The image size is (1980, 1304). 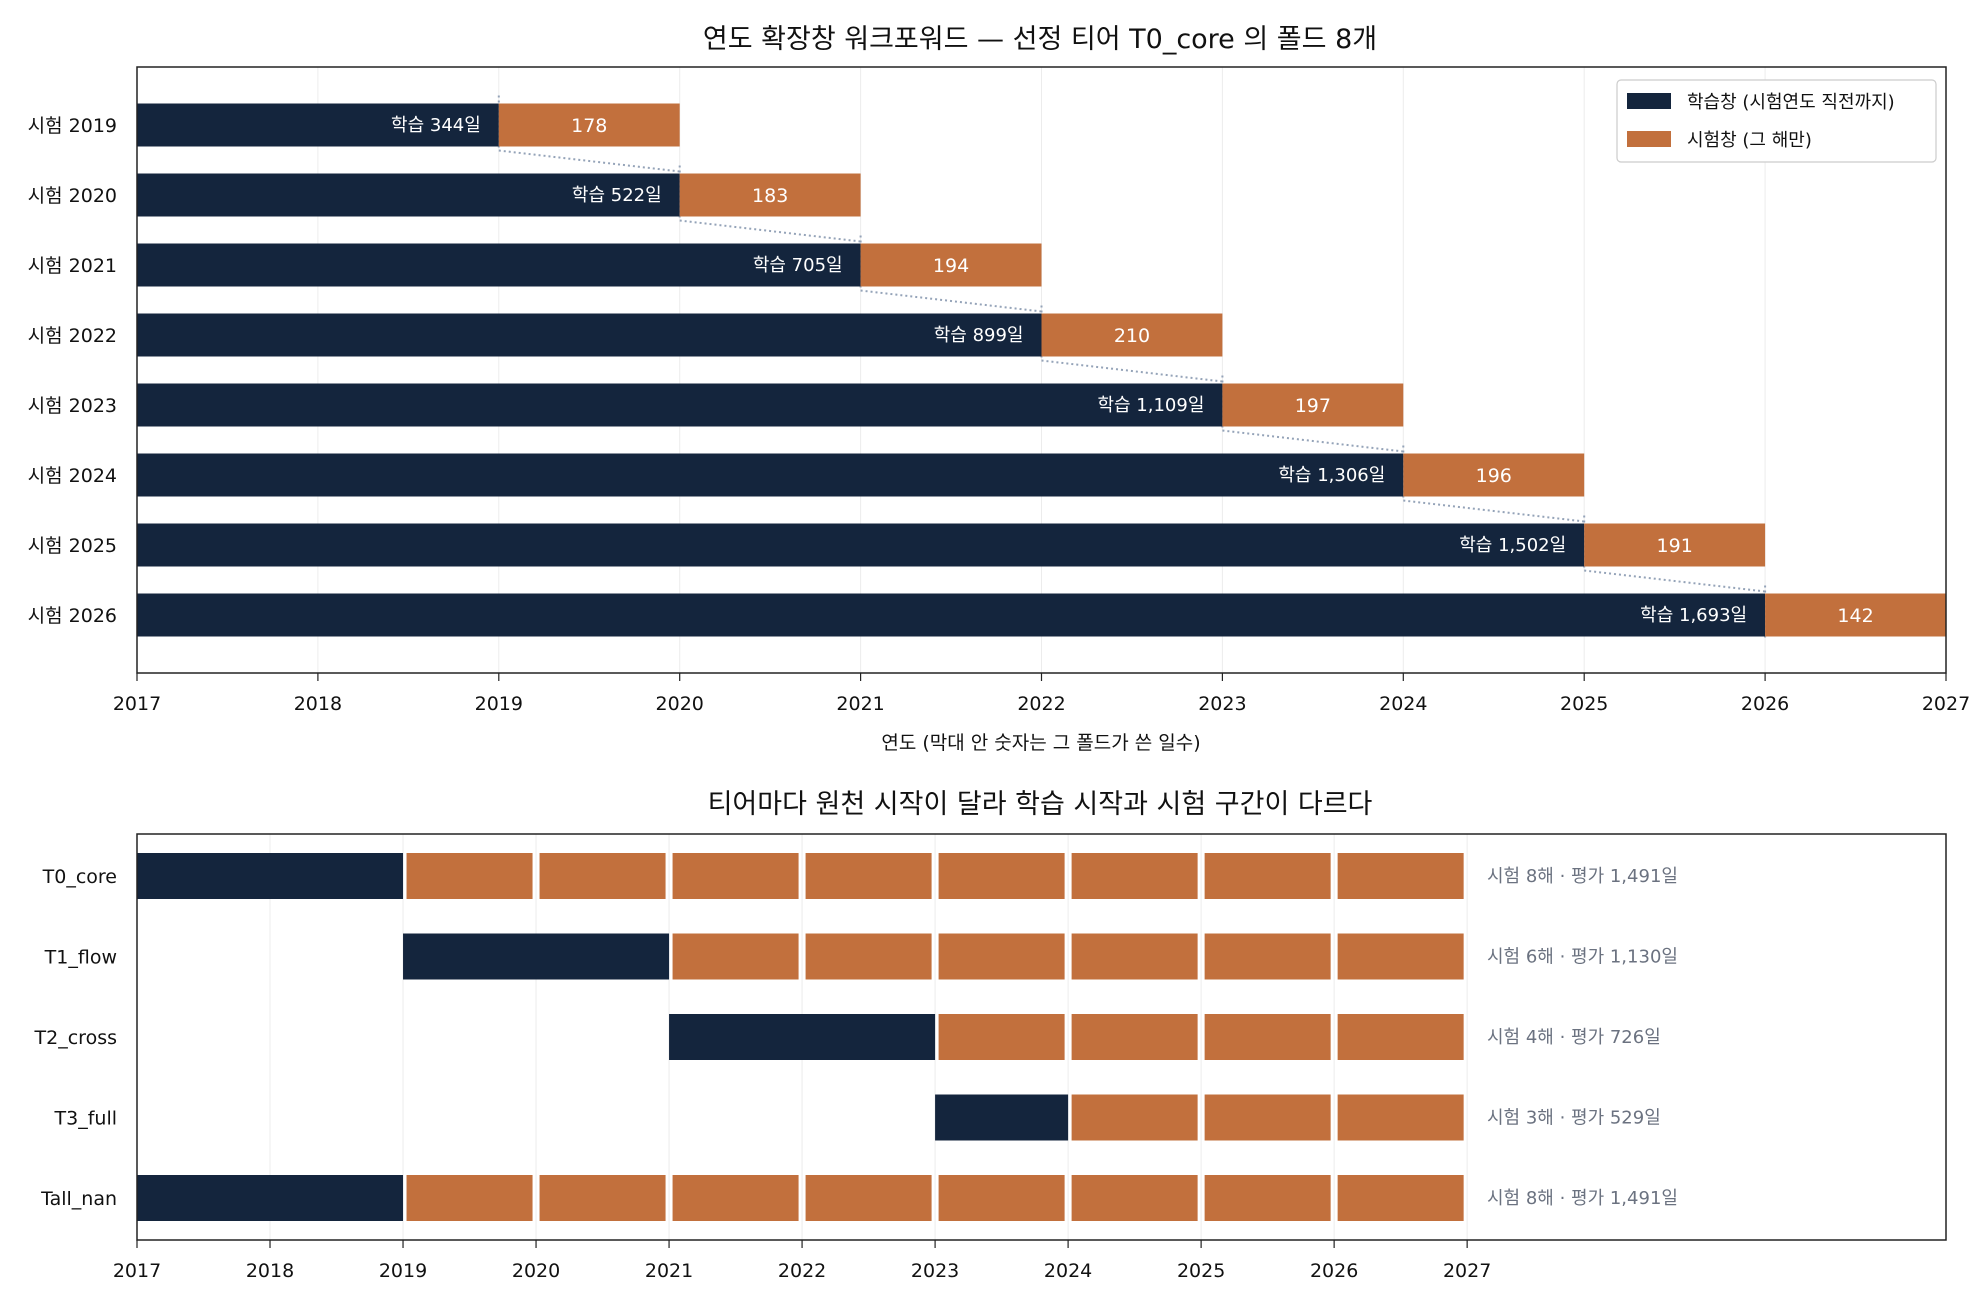 What do you see at coordinates (798, 265) in the screenshot?
I see `train-days-label: 학습 705일` at bounding box center [798, 265].